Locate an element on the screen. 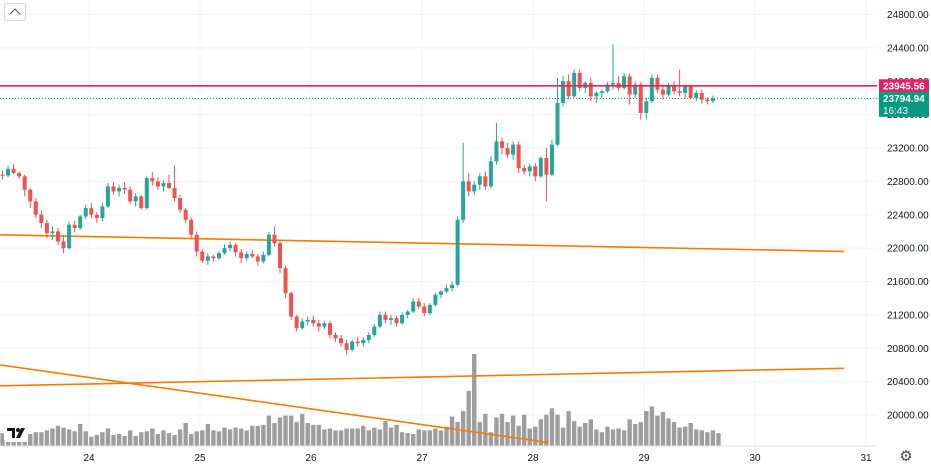 This screenshot has width=931, height=471. collapse-toolbar-button is located at coordinates (15, 12).